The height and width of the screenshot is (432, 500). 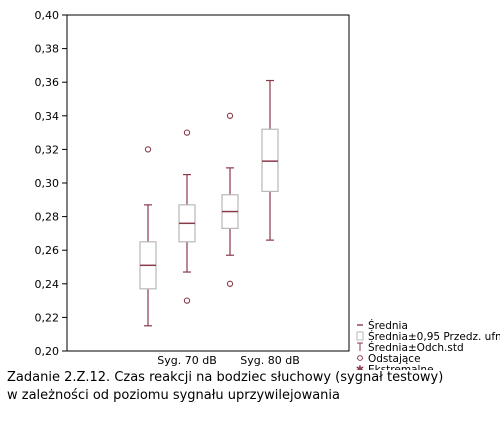 What do you see at coordinates (47, 116) in the screenshot?
I see `y-tick-label: 0,34` at bounding box center [47, 116].